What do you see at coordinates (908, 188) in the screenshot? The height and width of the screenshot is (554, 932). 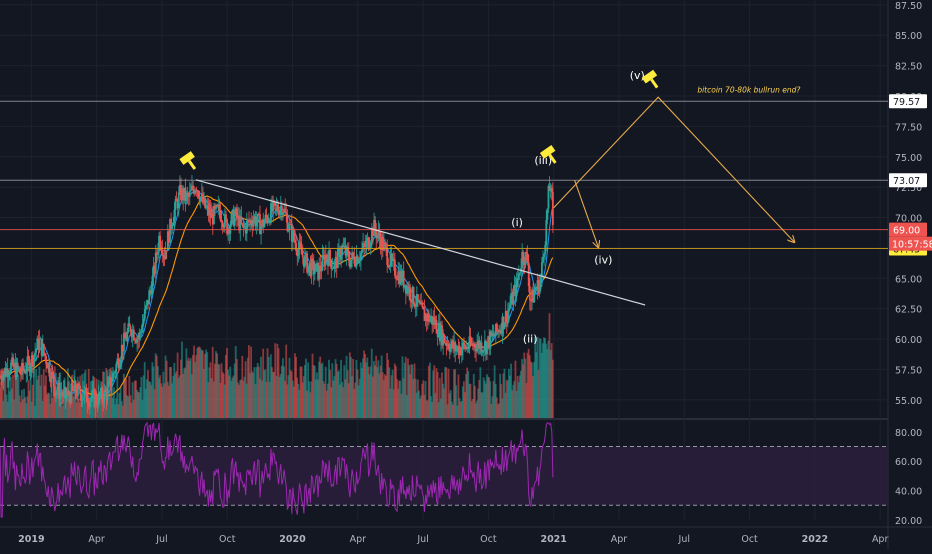 I see `price-tick-label: 72.50` at bounding box center [908, 188].